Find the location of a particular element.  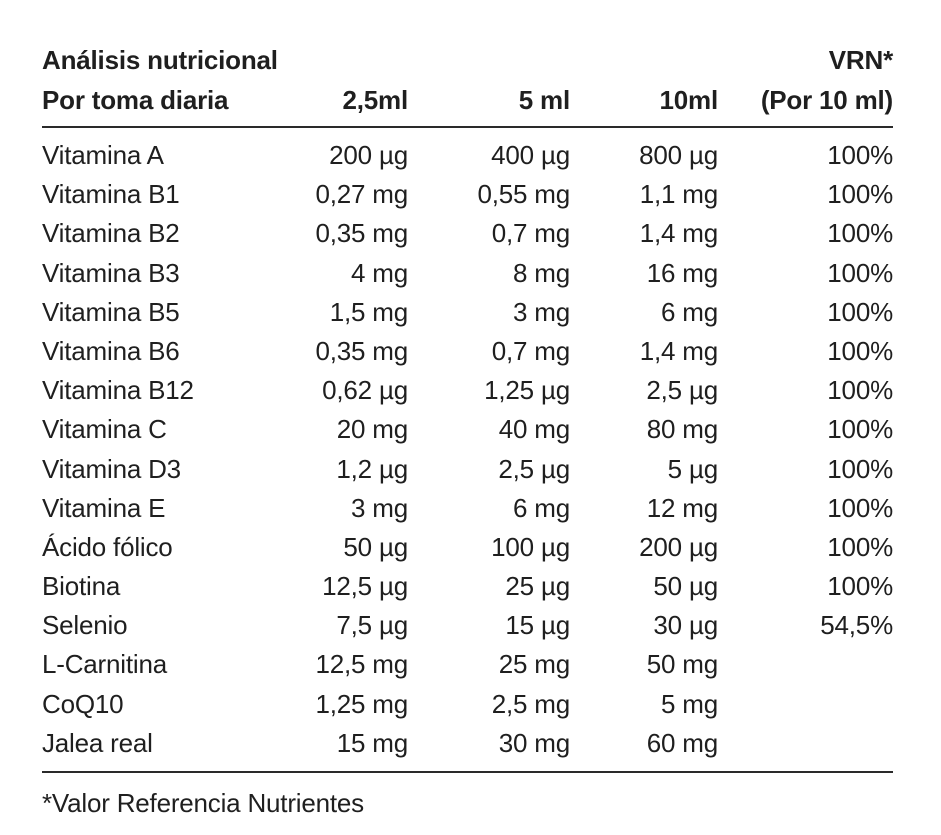

value-2-5ml: 20 mg is located at coordinates (372, 429).